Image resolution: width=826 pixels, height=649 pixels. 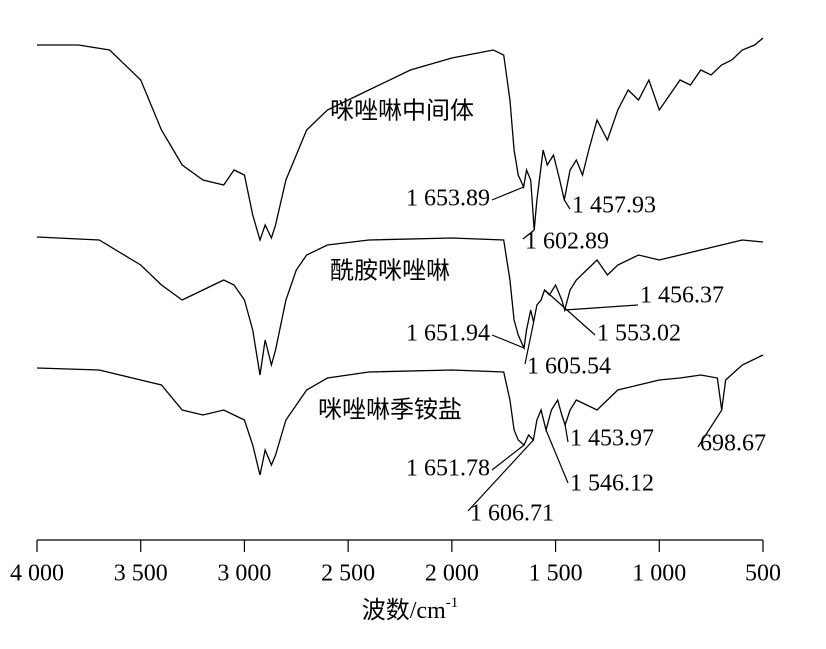 I want to click on x-tick-label: 1 500, so click(x=556, y=574).